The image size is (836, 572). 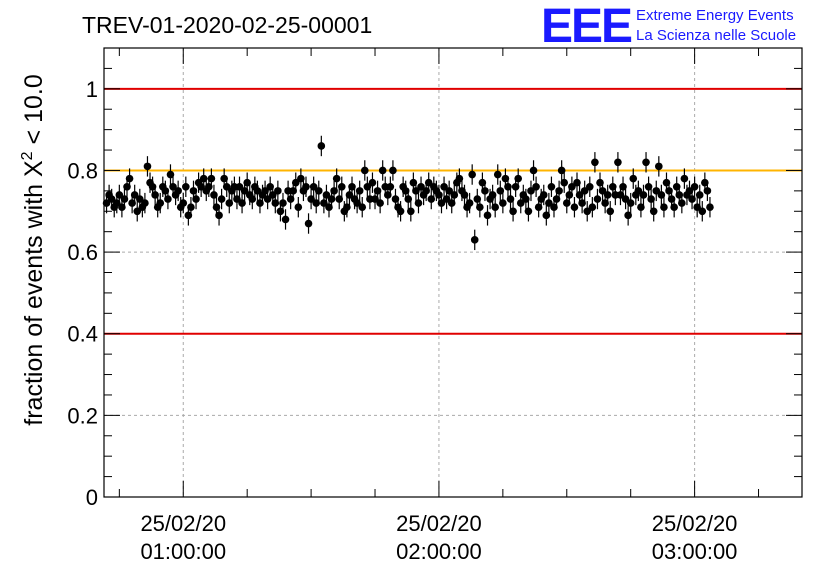 What do you see at coordinates (408, 193) in the screenshot?
I see `data-points` at bounding box center [408, 193].